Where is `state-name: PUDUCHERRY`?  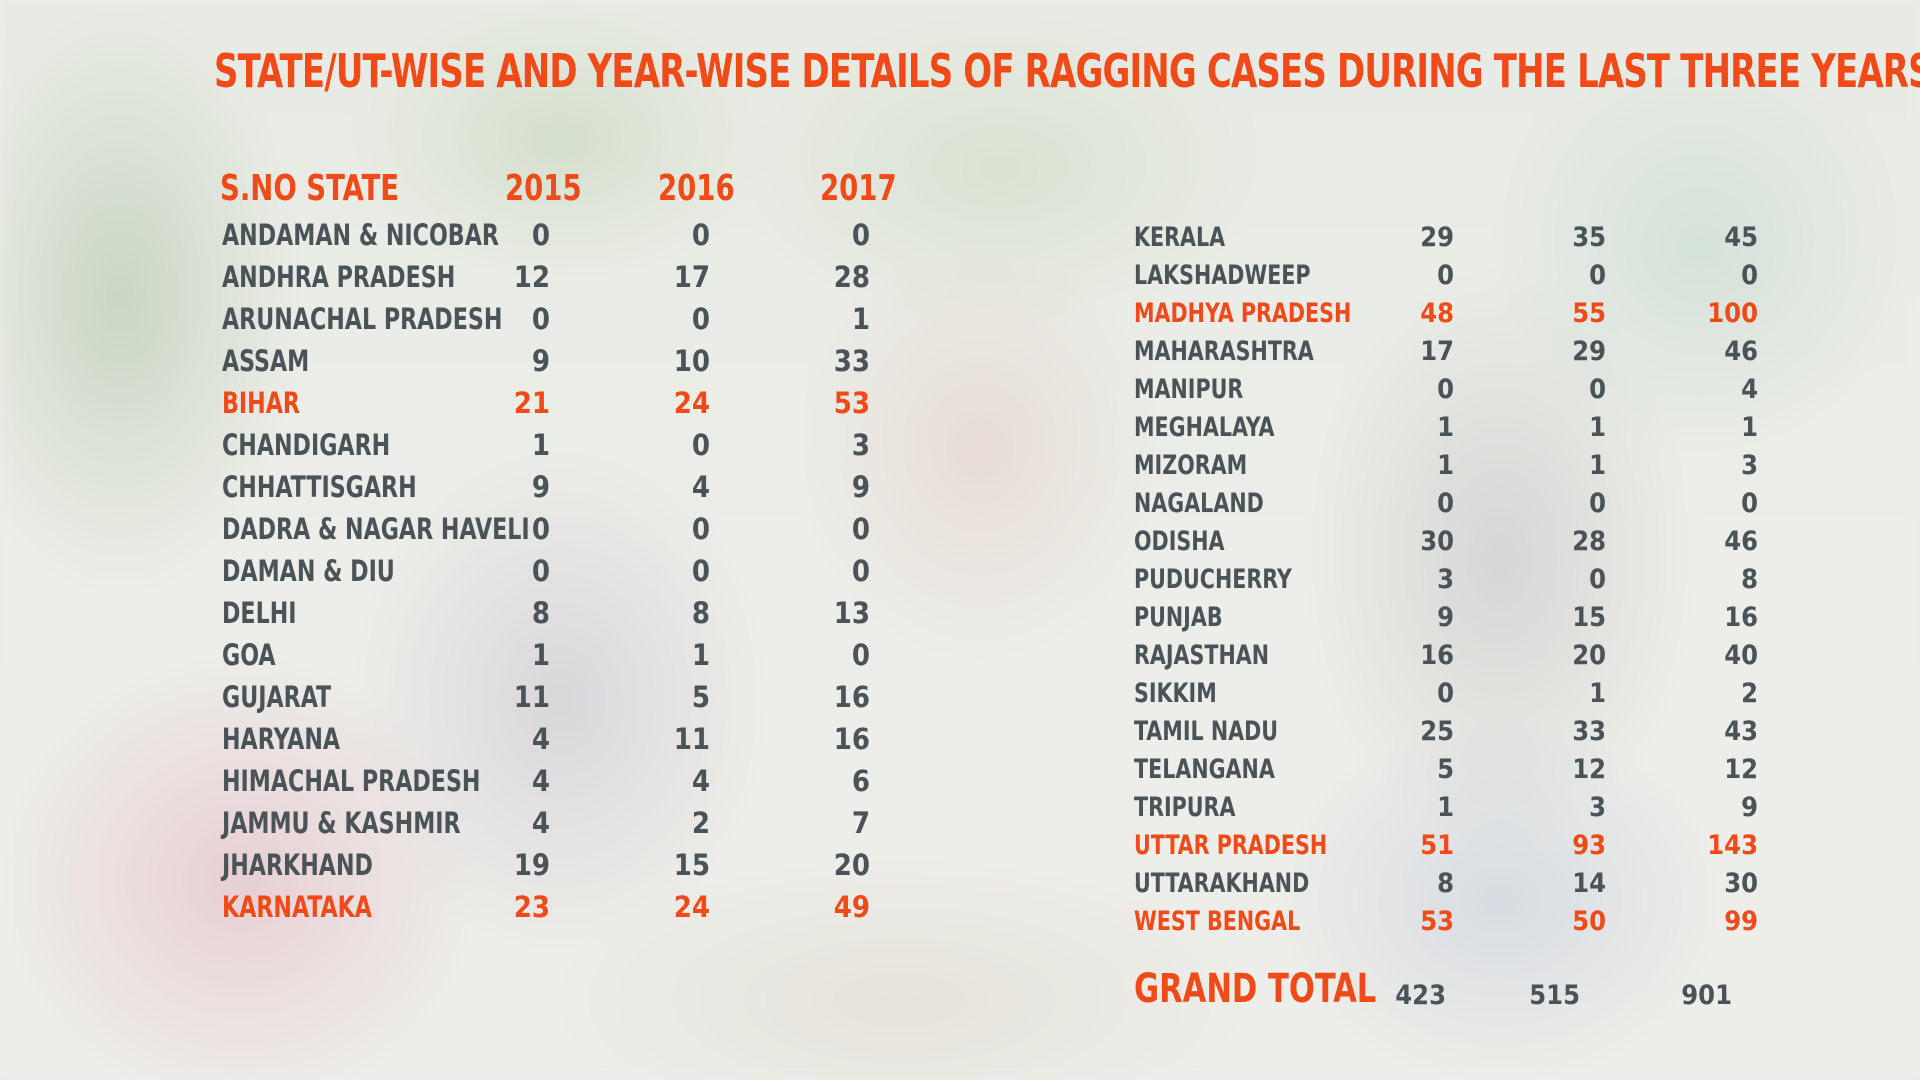
state-name: PUDUCHERRY is located at coordinates (1213, 579).